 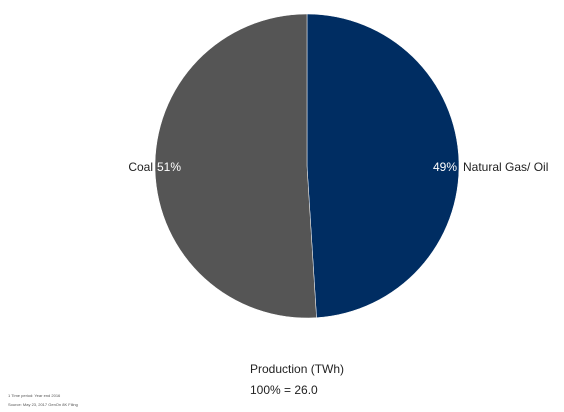 What do you see at coordinates (34, 395) in the screenshot?
I see `footnote: 1 Time period: Year end 2016` at bounding box center [34, 395].